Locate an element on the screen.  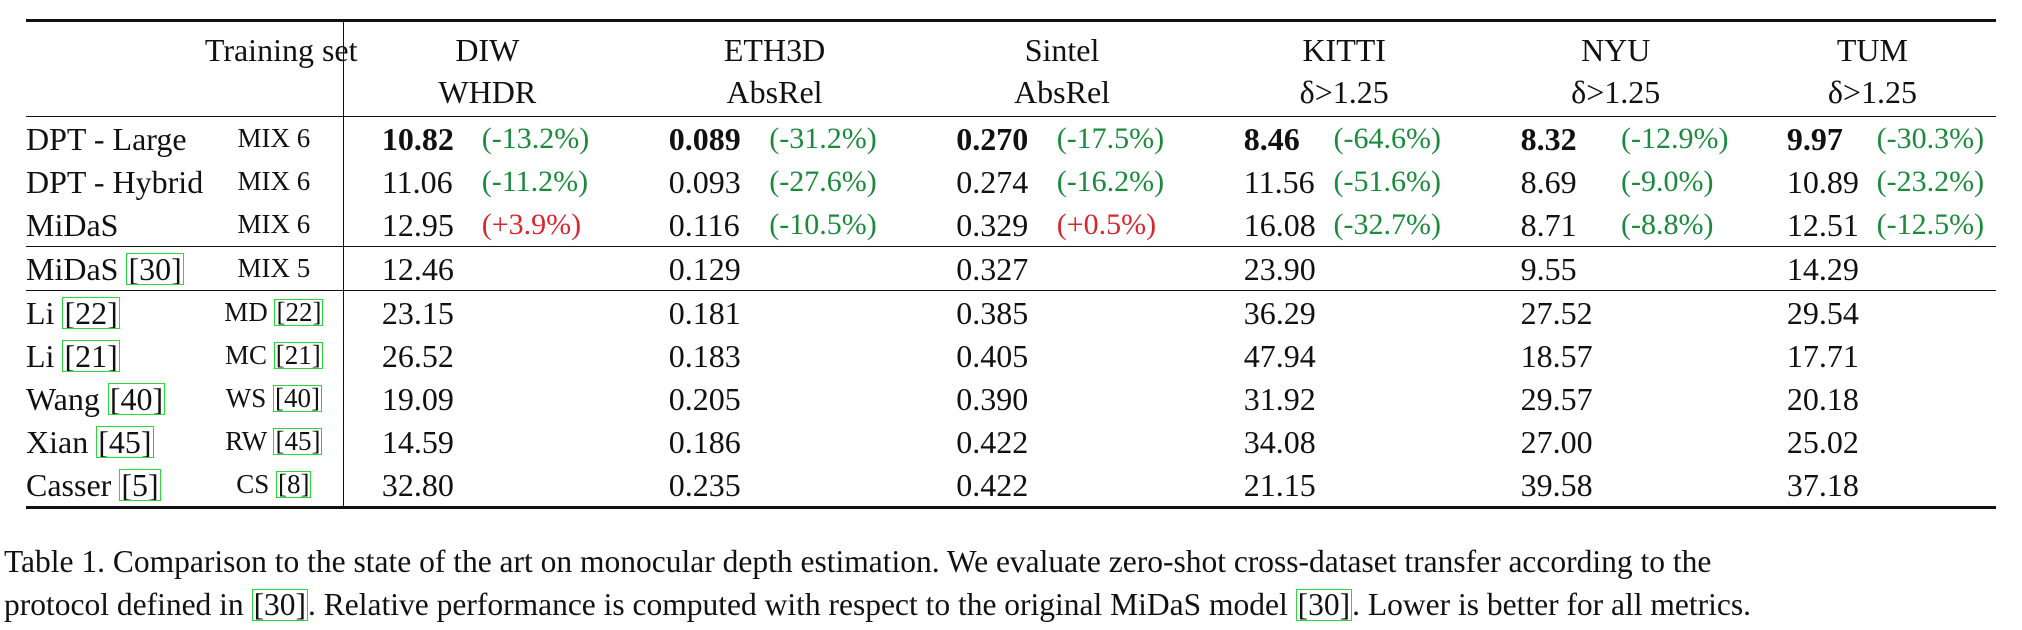
metric-value: 0.327 is located at coordinates (1062, 268).